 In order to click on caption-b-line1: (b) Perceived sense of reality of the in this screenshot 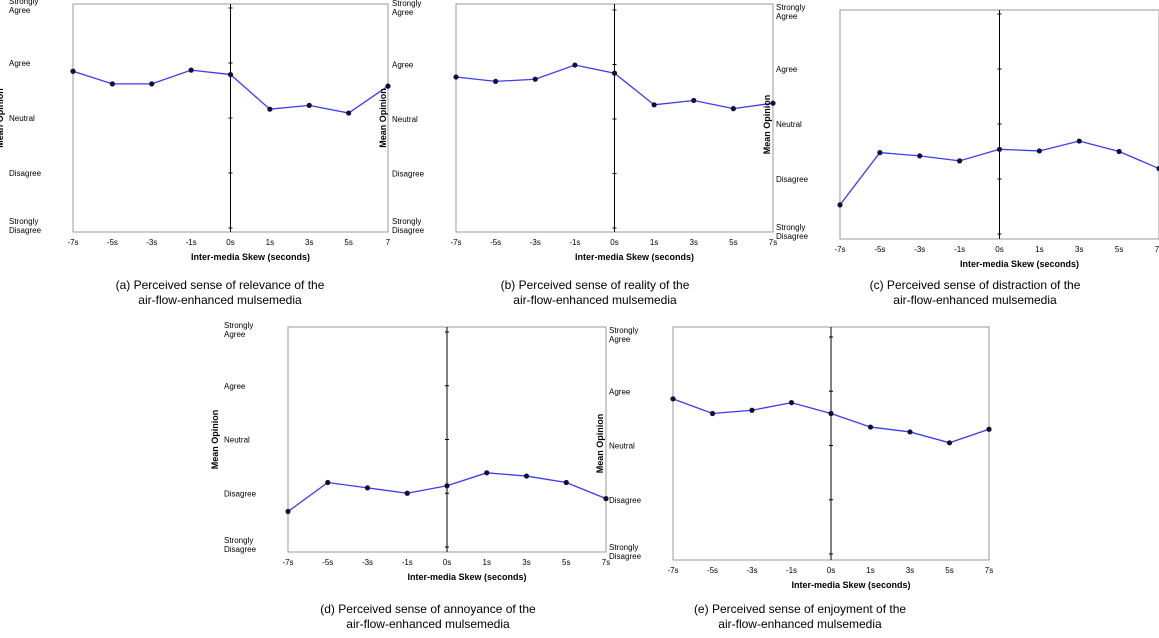, I will do `click(595, 285)`.